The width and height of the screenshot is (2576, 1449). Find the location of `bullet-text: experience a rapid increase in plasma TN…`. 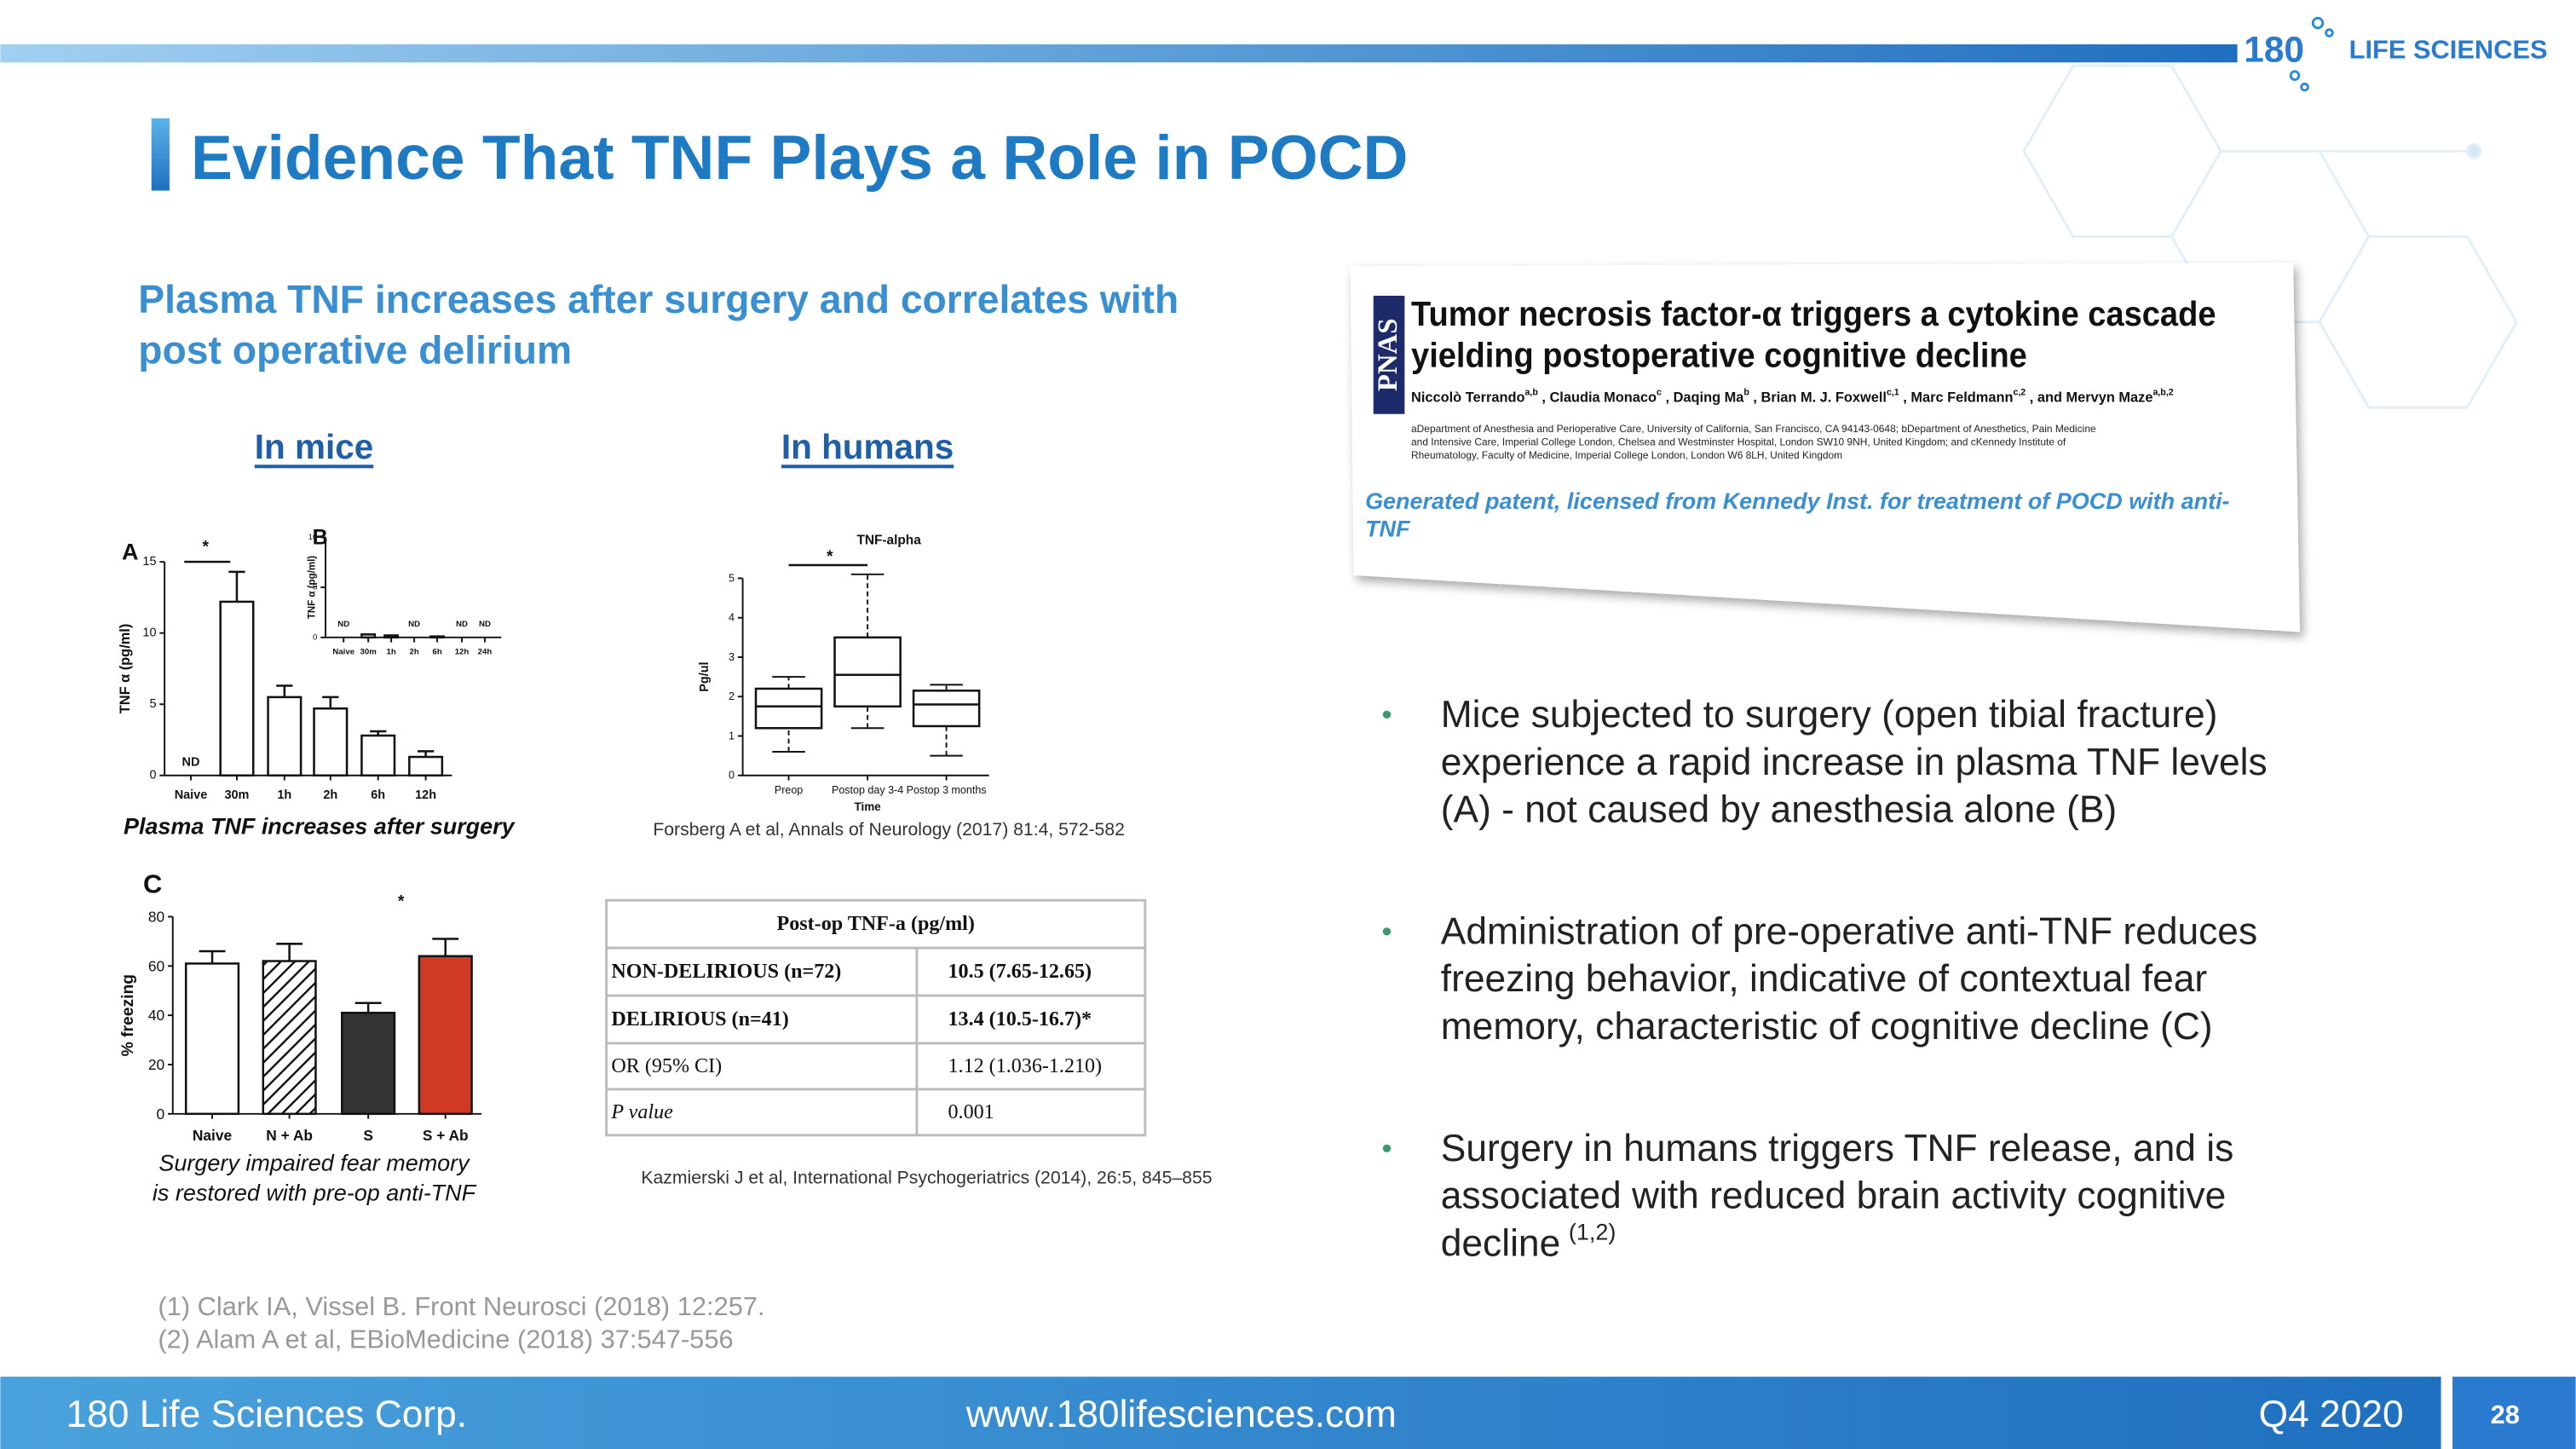

bullet-text: experience a rapid increase in plasma TN… is located at coordinates (1854, 762).